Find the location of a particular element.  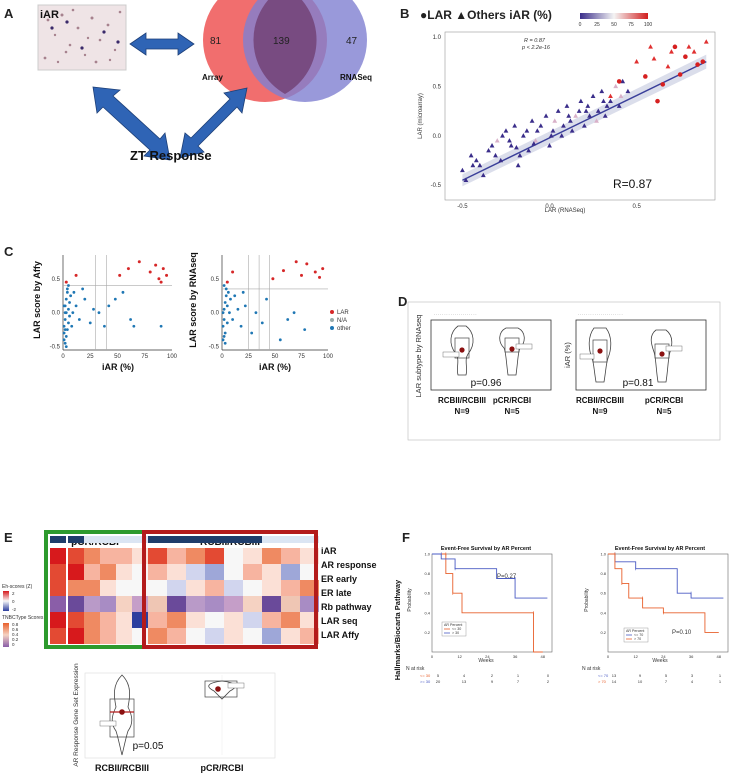

e-row-label: iAR is located at coordinates (329, 551).